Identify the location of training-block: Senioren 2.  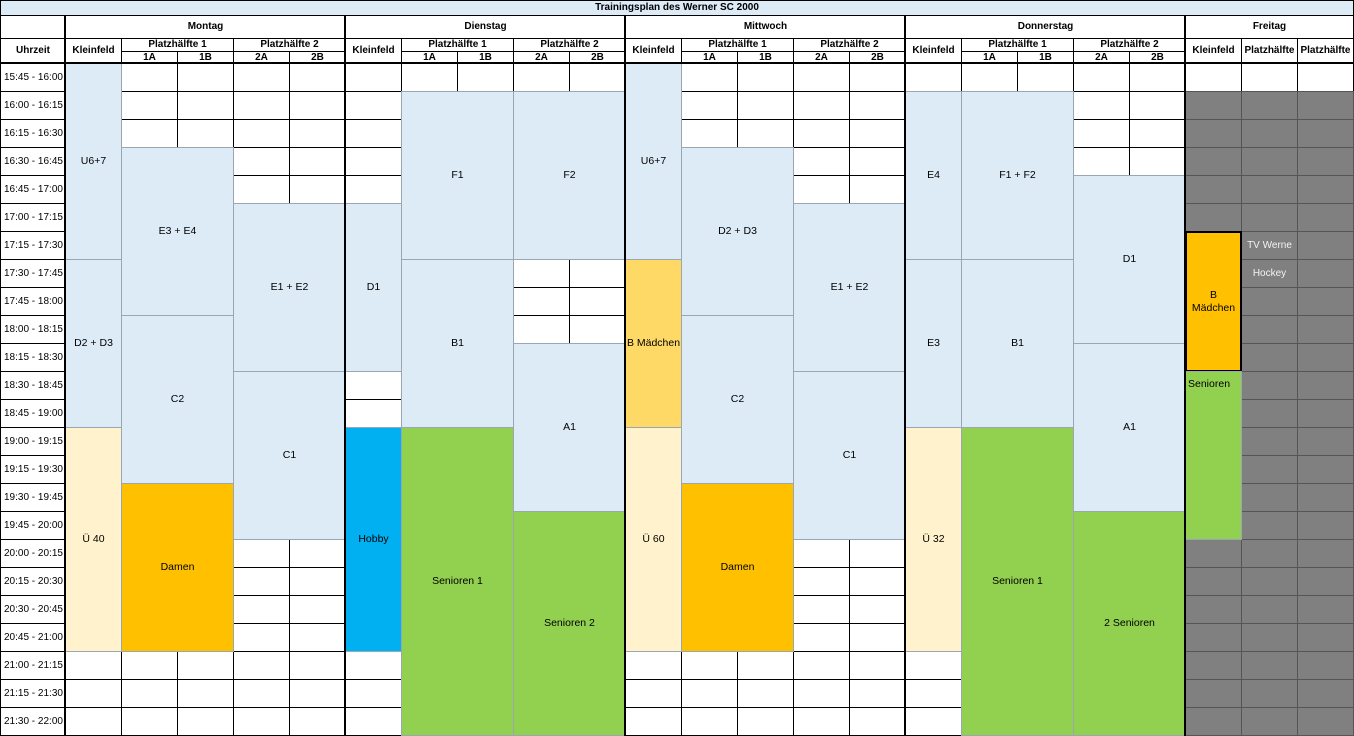
(569, 623).